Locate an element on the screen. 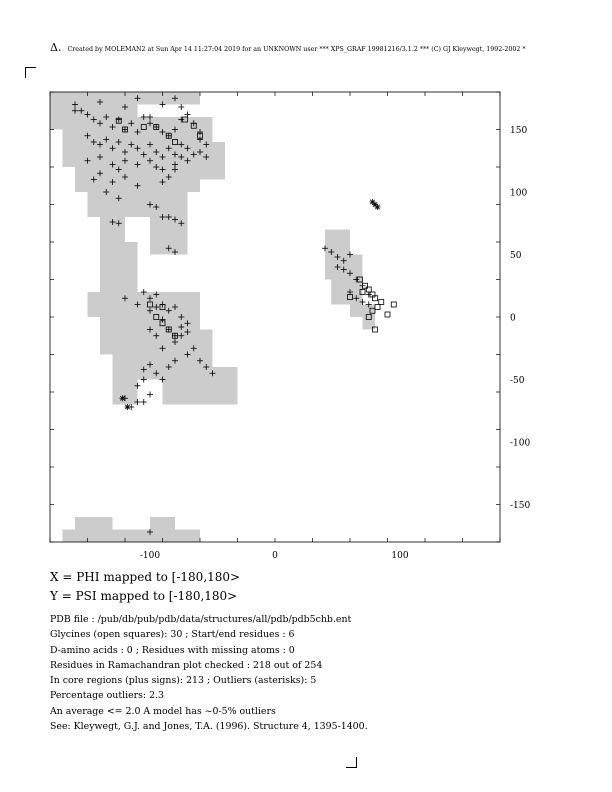 The image size is (612, 792). y-tick-label: 50 is located at coordinates (516, 256).